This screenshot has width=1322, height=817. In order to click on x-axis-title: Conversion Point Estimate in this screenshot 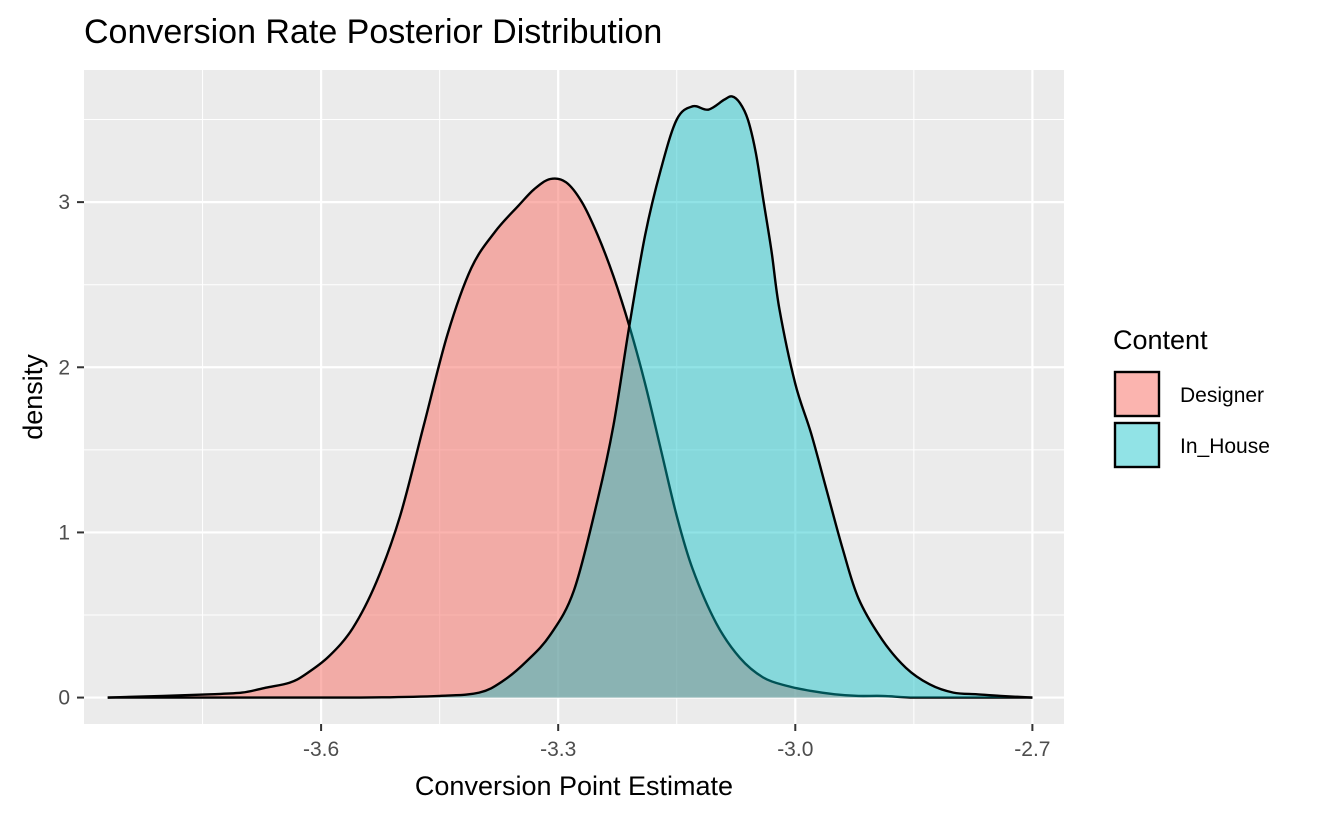, I will do `click(574, 786)`.